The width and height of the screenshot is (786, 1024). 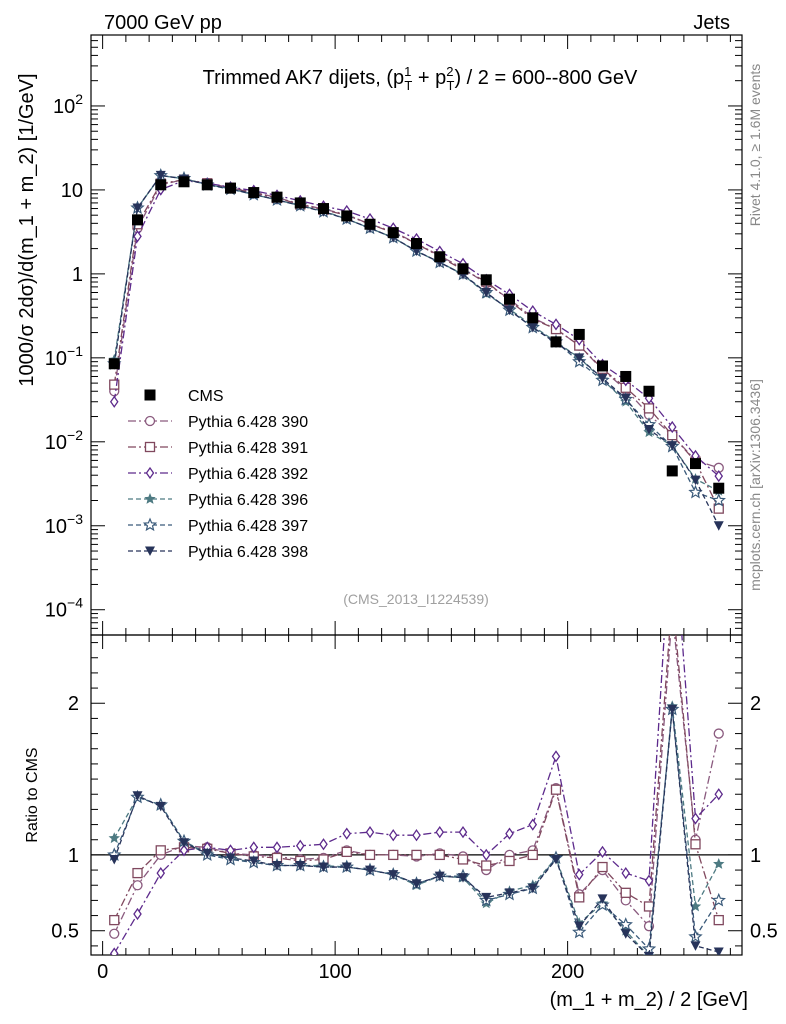 What do you see at coordinates (68, 104) in the screenshot?
I see `y-tick-label: 10²` at bounding box center [68, 104].